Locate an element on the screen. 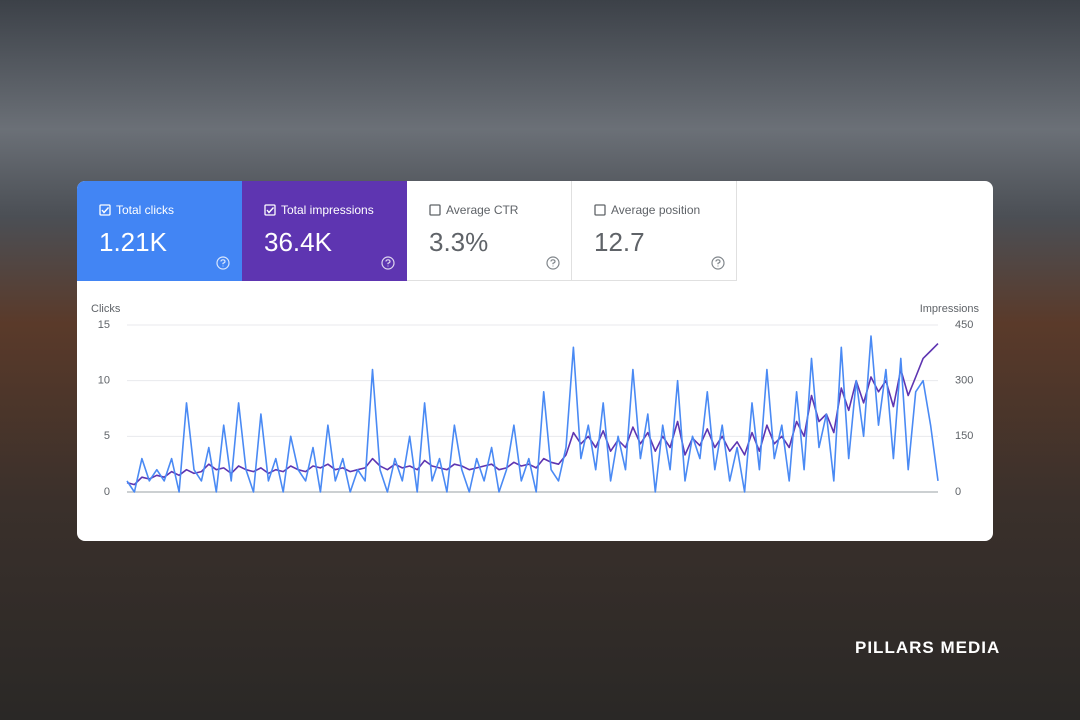 The width and height of the screenshot is (1080, 720). metric-label: Average CTR is located at coordinates (482, 210).